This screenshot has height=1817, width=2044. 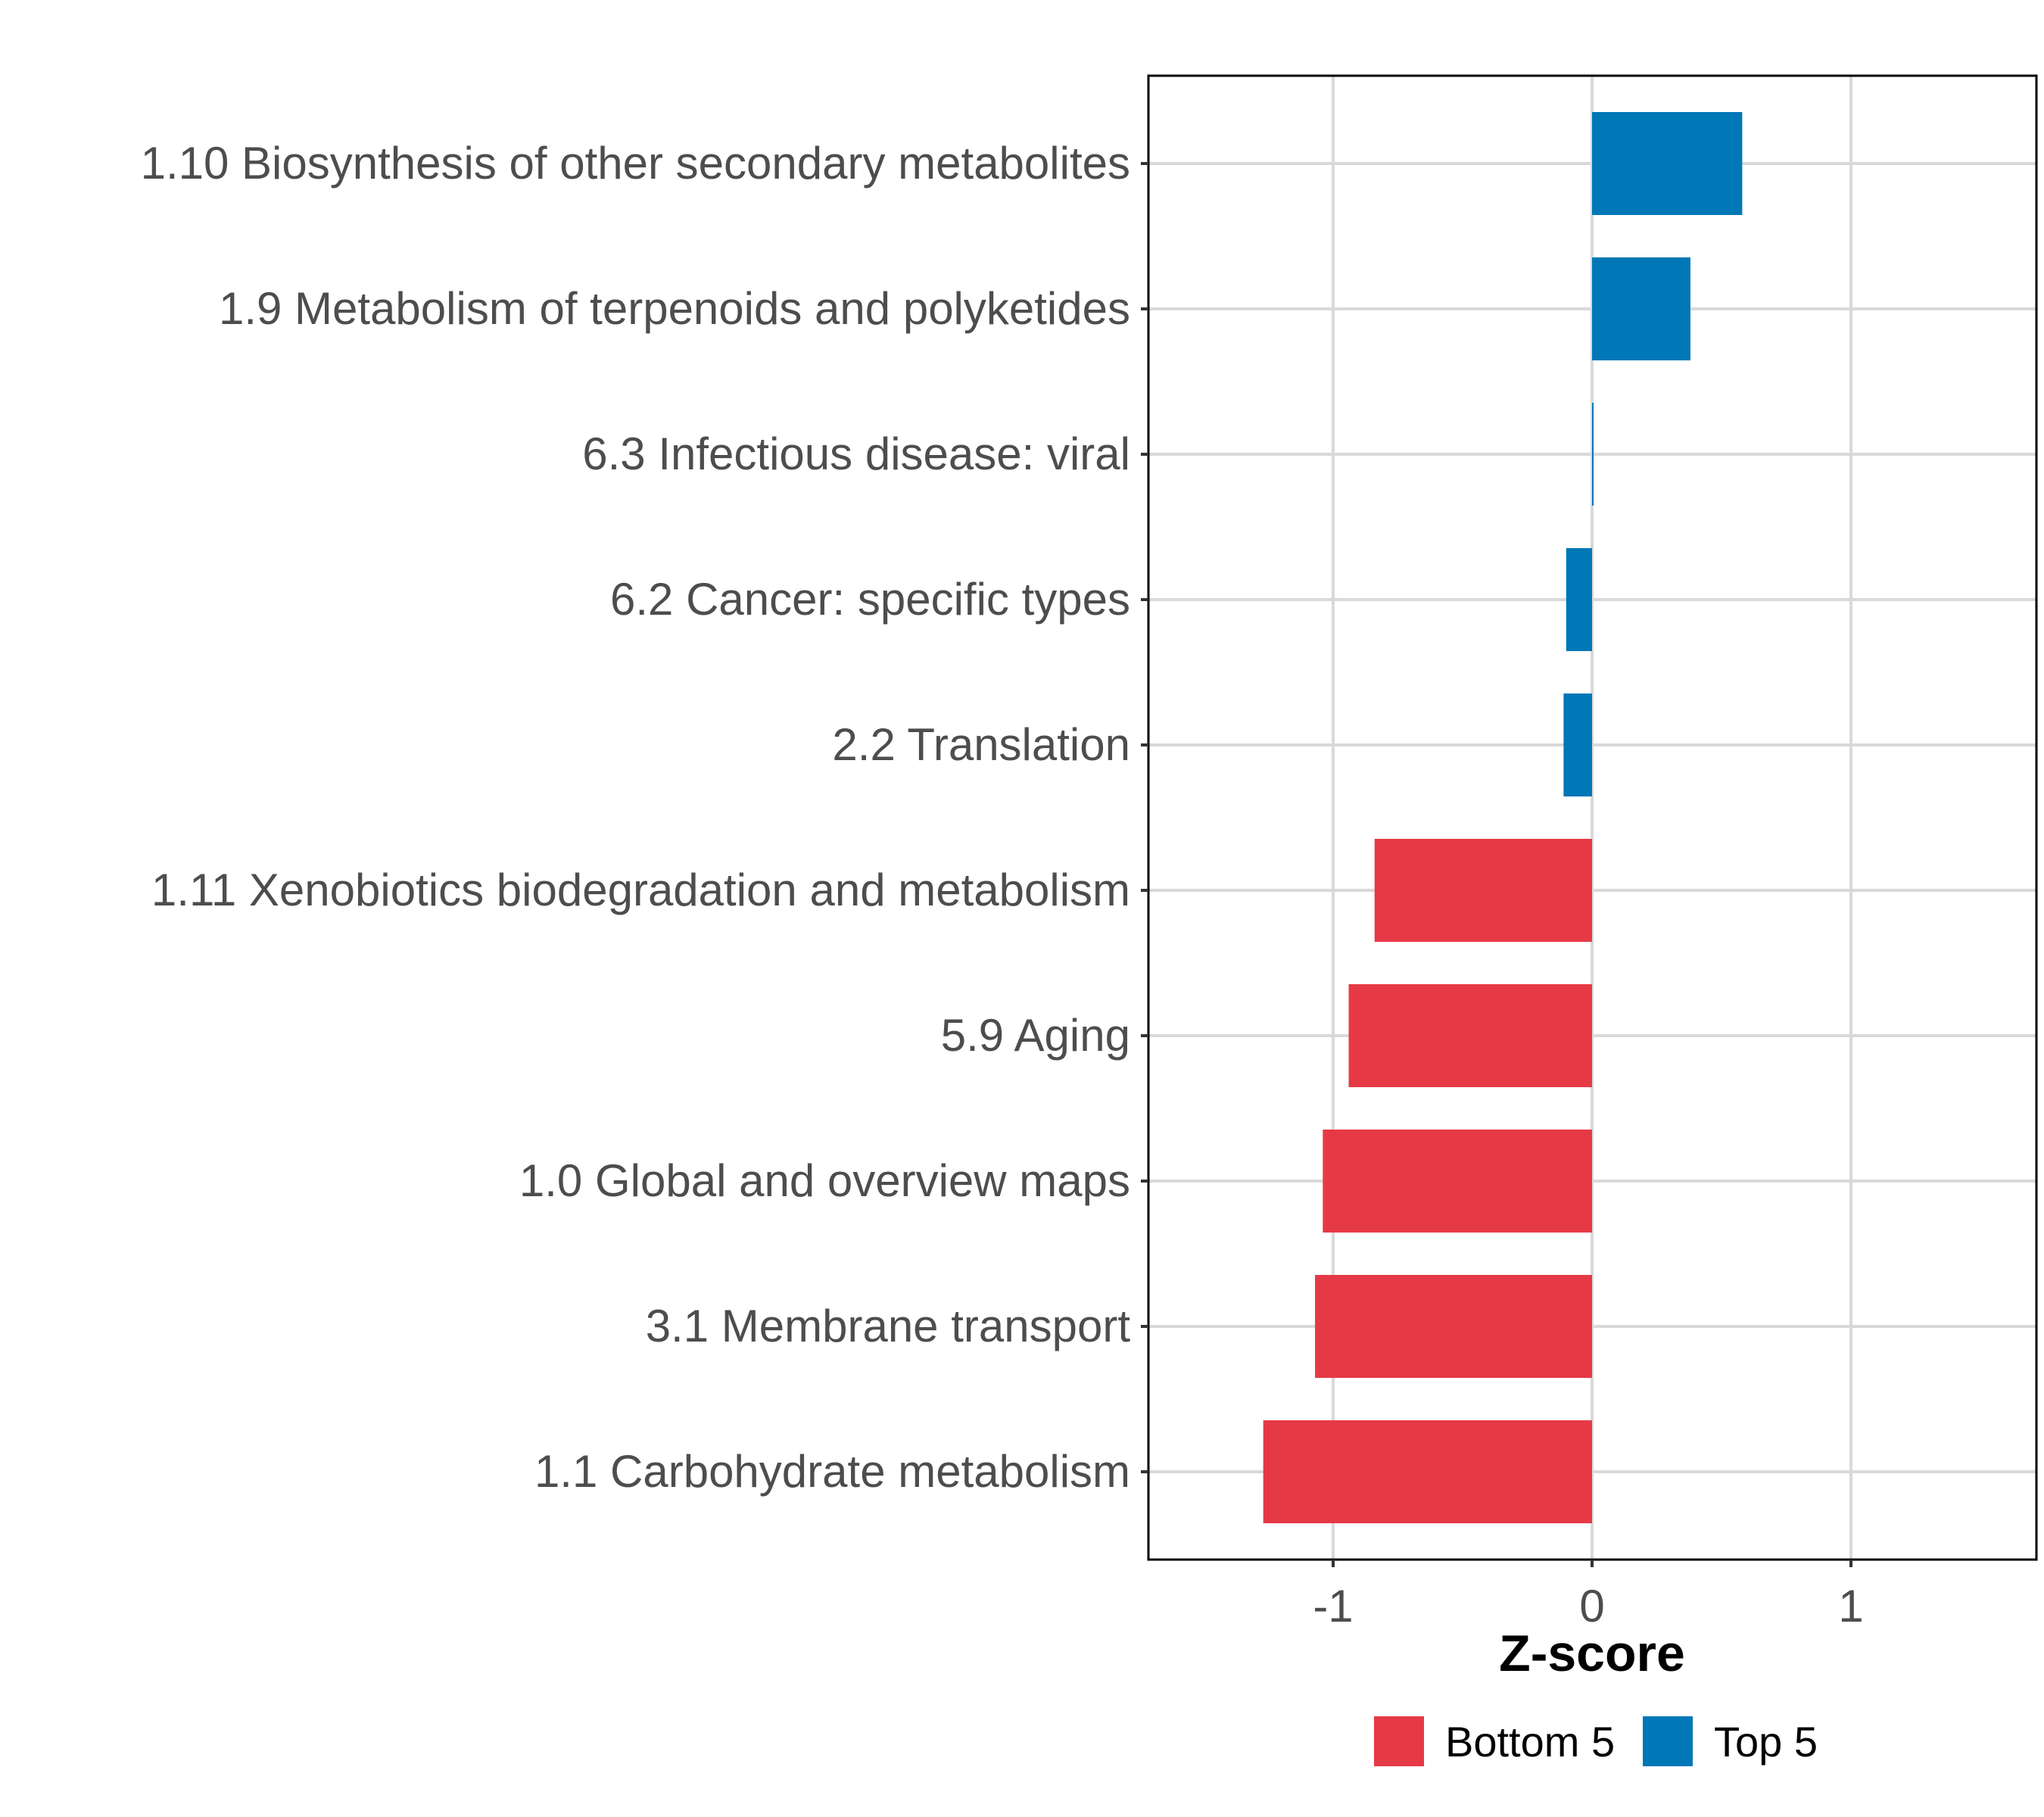 I want to click on legend-label: Bottom 5, so click(x=1530, y=1742).